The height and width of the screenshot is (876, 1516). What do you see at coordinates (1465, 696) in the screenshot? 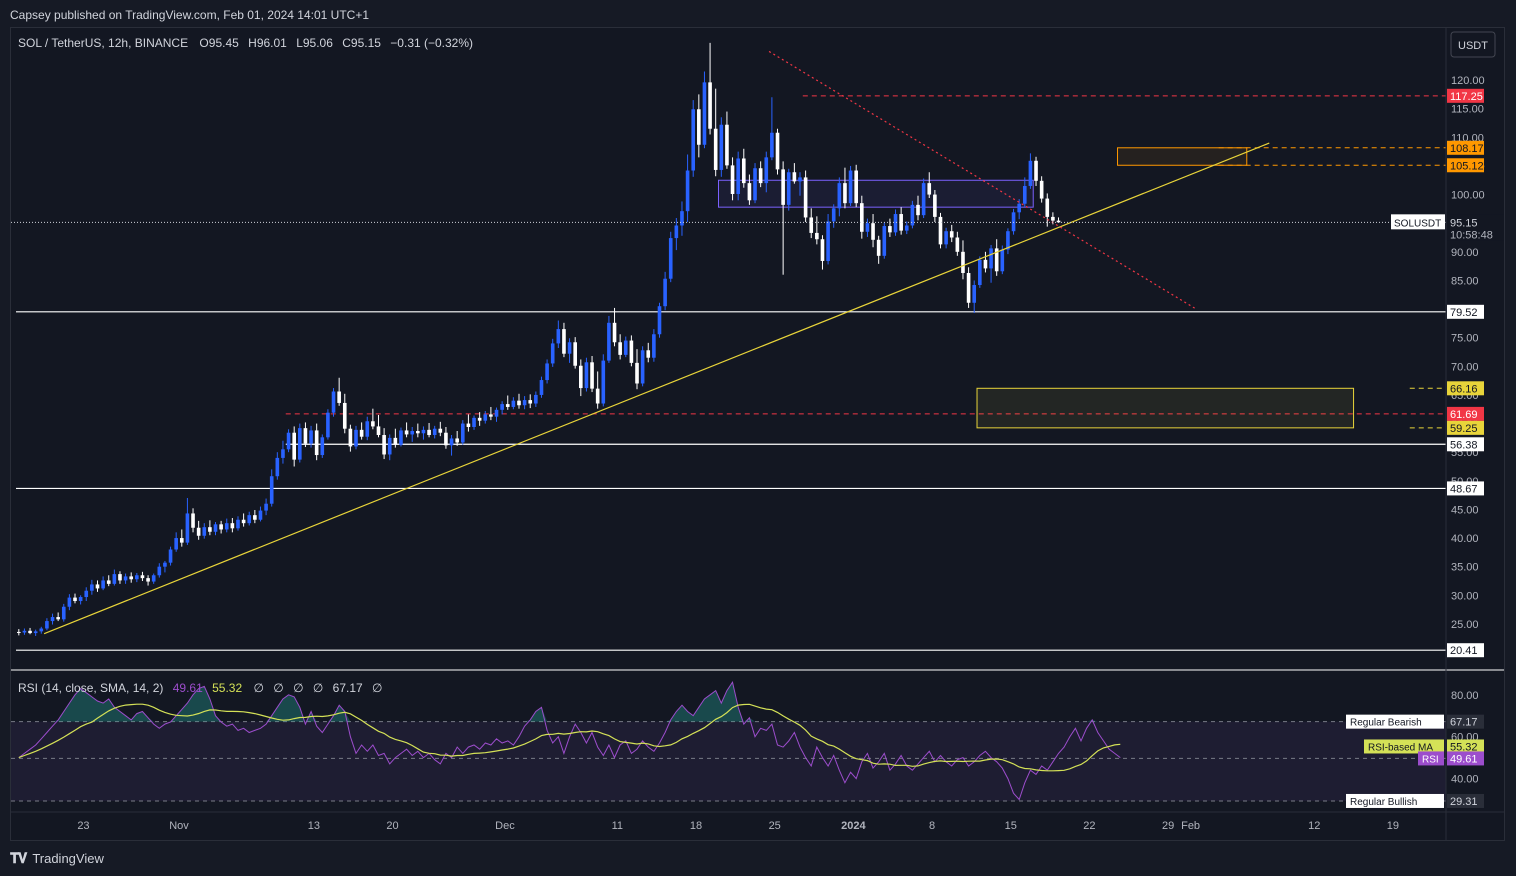
I see `rsi-tick-label: 80.00` at bounding box center [1465, 696].